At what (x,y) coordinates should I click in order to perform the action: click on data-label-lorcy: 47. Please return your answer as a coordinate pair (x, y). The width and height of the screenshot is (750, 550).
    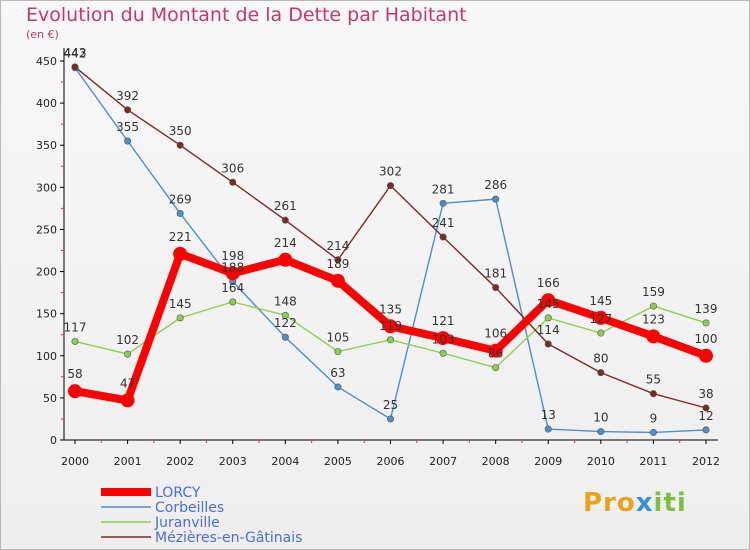
    Looking at the image, I should click on (127, 383).